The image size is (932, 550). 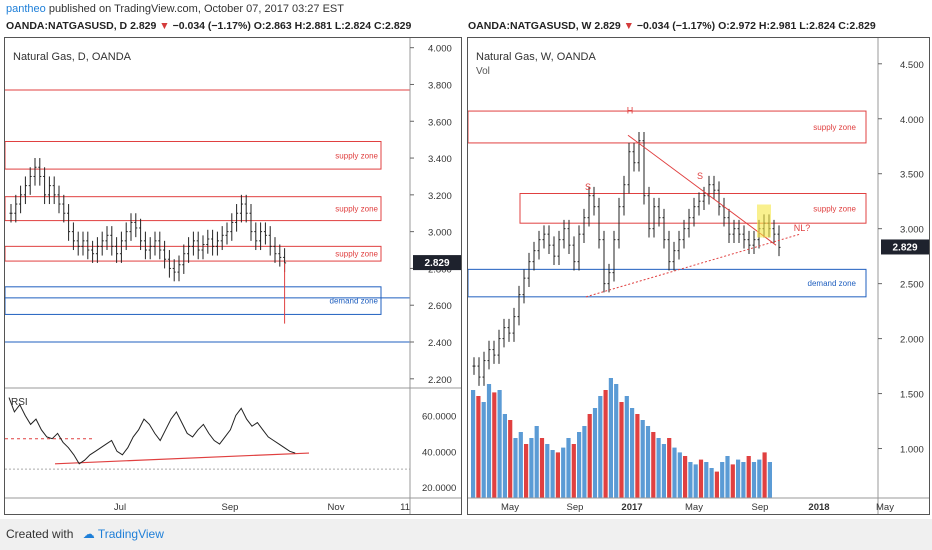 What do you see at coordinates (440, 306) in the screenshot?
I see `y-tick-label: 2.600` at bounding box center [440, 306].